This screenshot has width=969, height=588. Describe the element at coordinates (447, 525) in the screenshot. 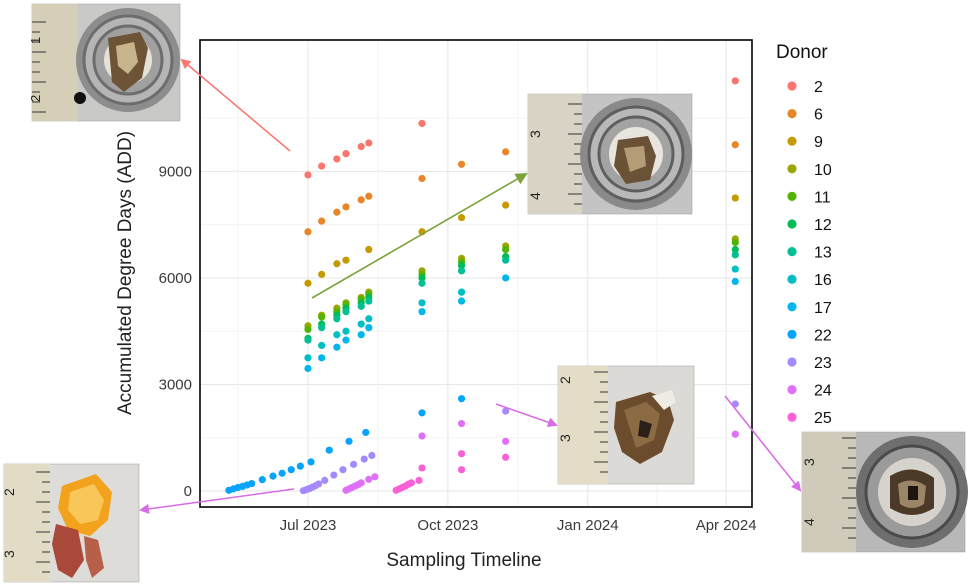

I see `x-tick-label: Oct 2023` at that location.